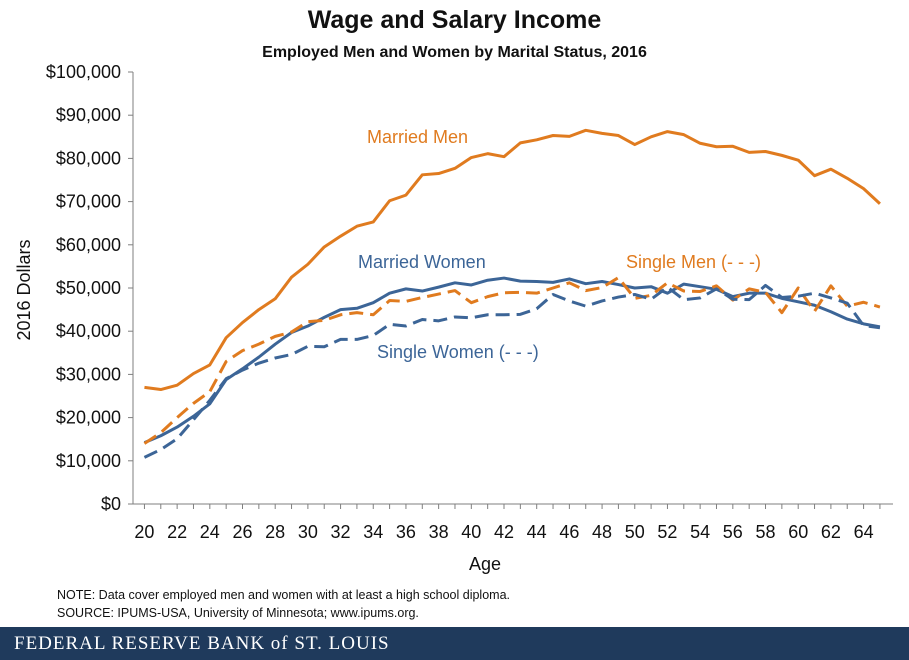 The image size is (909, 660). Describe the element at coordinates (471, 532) in the screenshot. I see `x-tick-label: 40` at that location.